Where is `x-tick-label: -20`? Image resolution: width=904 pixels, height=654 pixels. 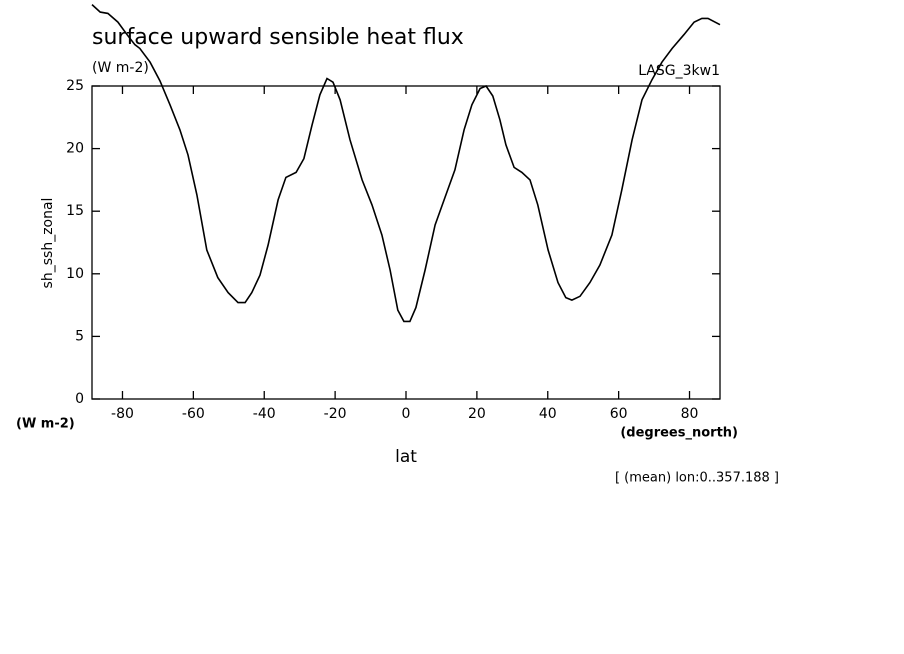 x-tick-label: -20 is located at coordinates (335, 414).